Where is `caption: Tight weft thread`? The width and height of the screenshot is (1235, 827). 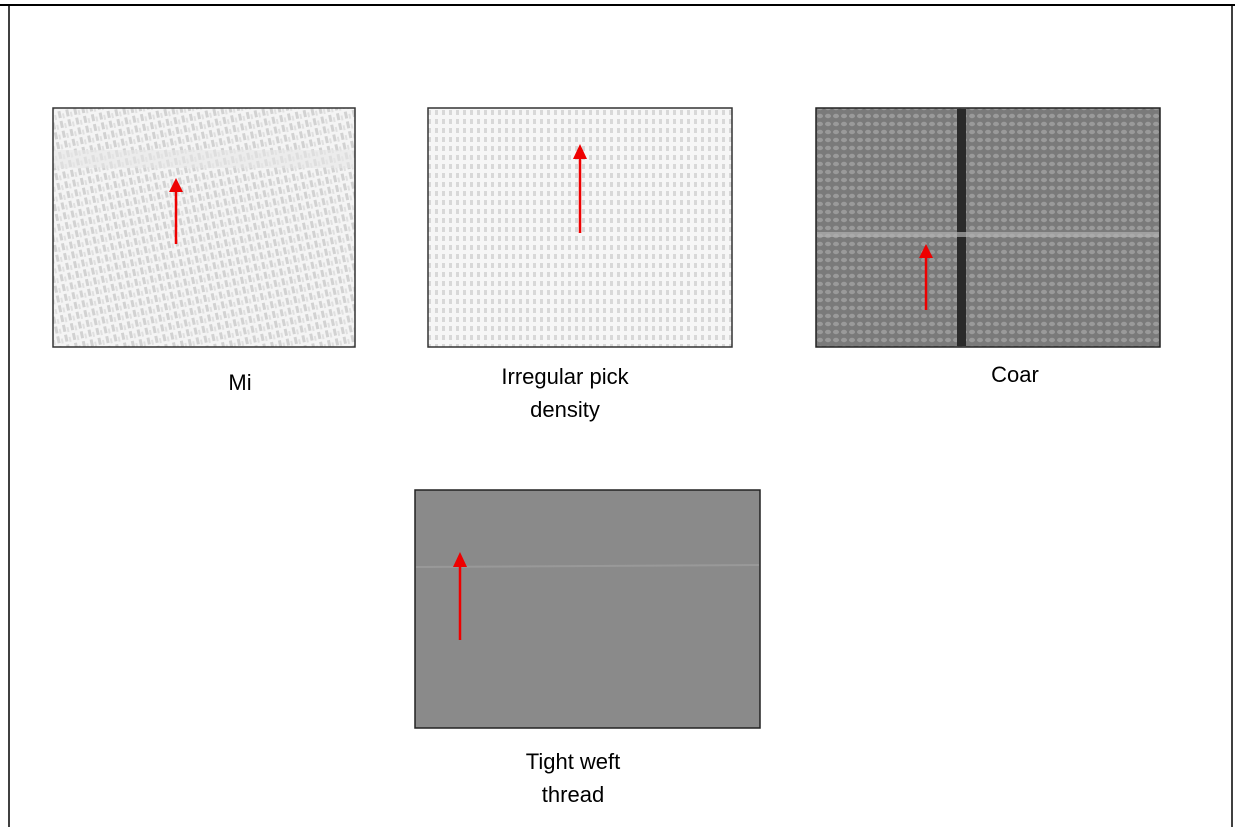
caption: Tight weft thread is located at coordinates (573, 778).